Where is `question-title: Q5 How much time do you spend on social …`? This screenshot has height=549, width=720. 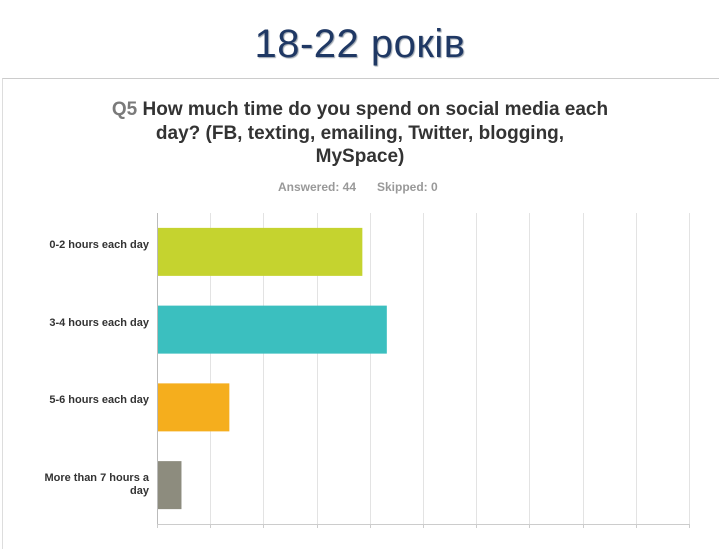 question-title: Q5 How much time do you spend on social … is located at coordinates (360, 133).